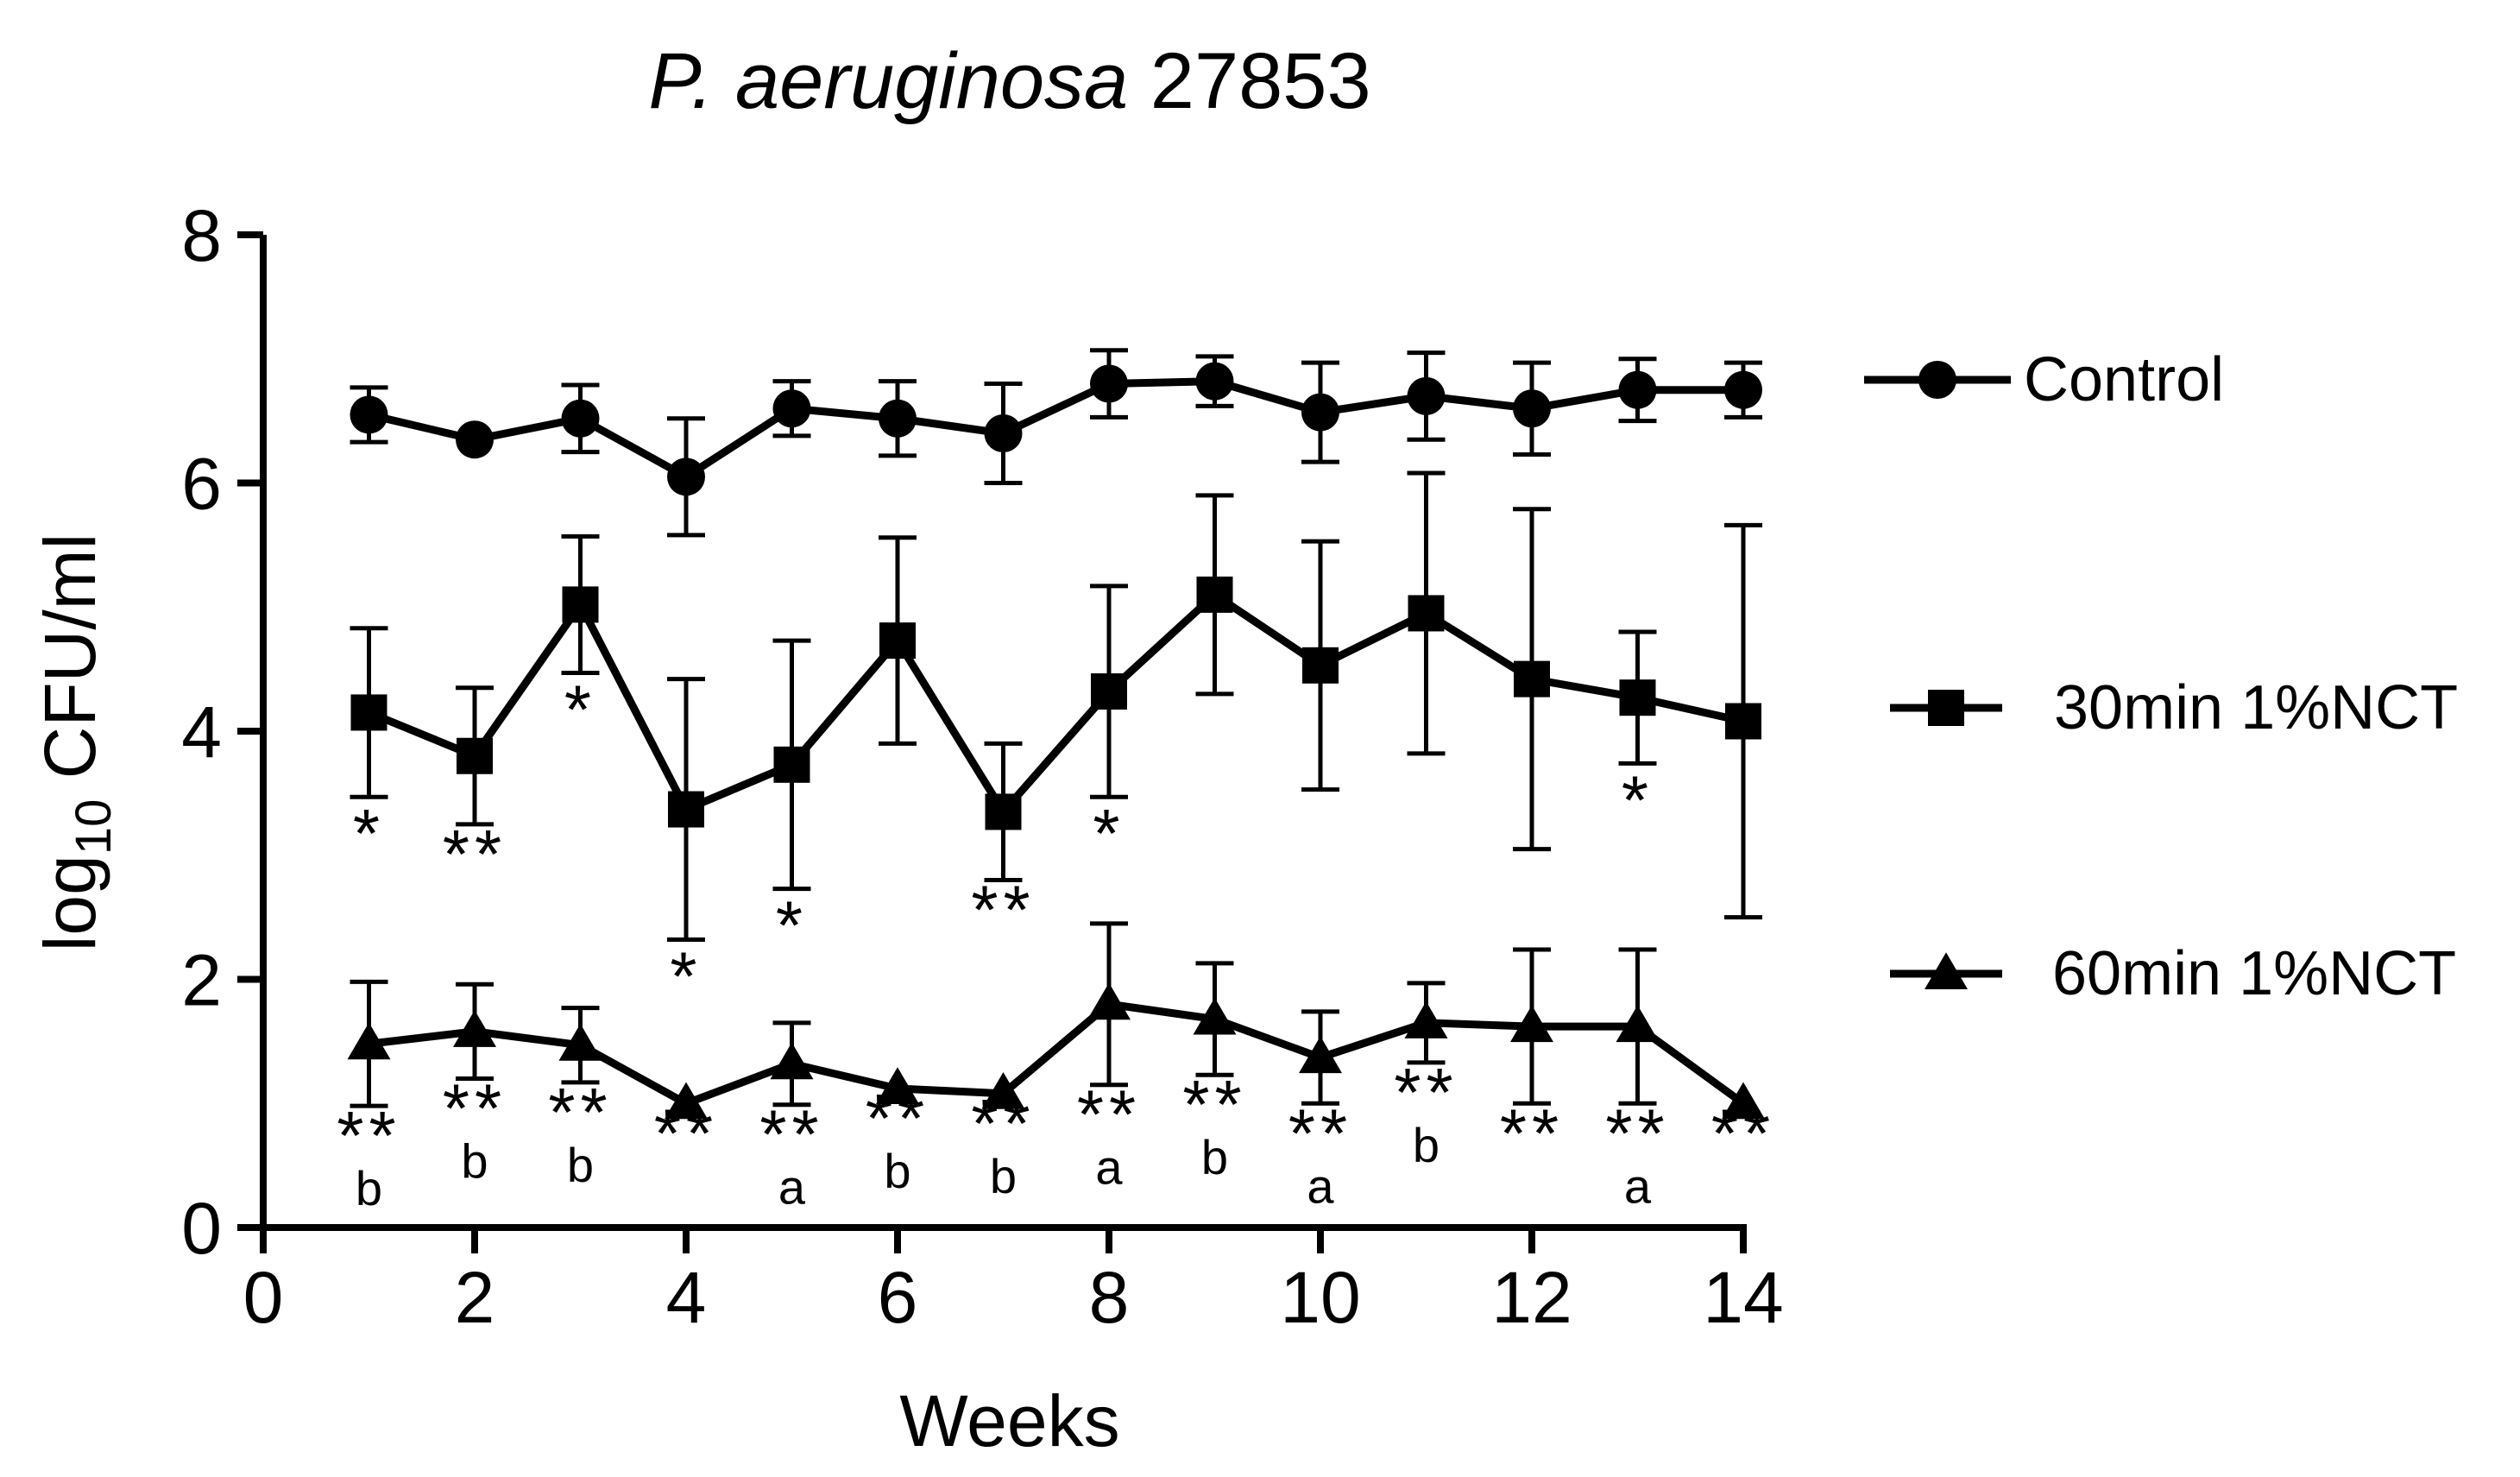  What do you see at coordinates (898, 1298) in the screenshot?
I see `x-tick-label: 6` at bounding box center [898, 1298].